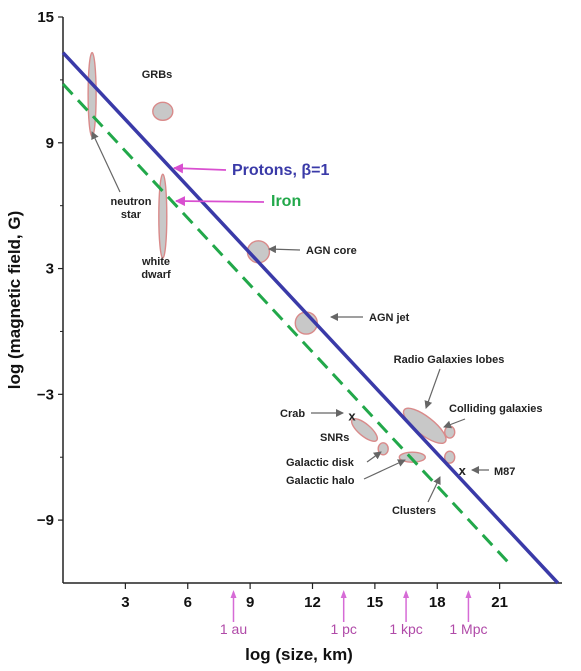 This screenshot has height=671, width=581. What do you see at coordinates (375, 602) in the screenshot?
I see `x-tick-label: 15` at bounding box center [375, 602].